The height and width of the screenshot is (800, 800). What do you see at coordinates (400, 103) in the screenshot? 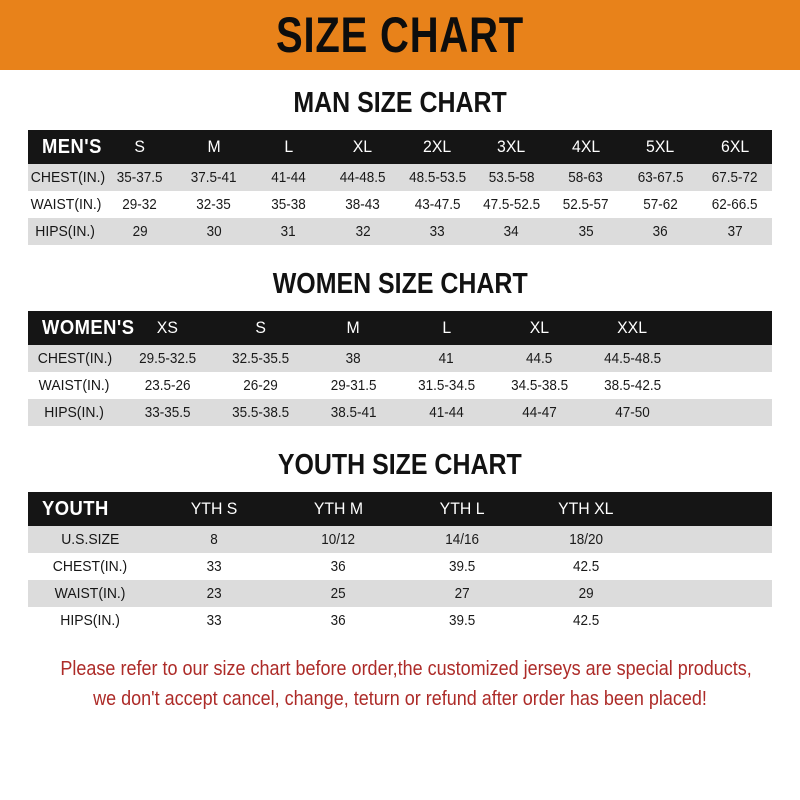
I see `men-section-title: MAN SIZE CHART` at bounding box center [400, 103].